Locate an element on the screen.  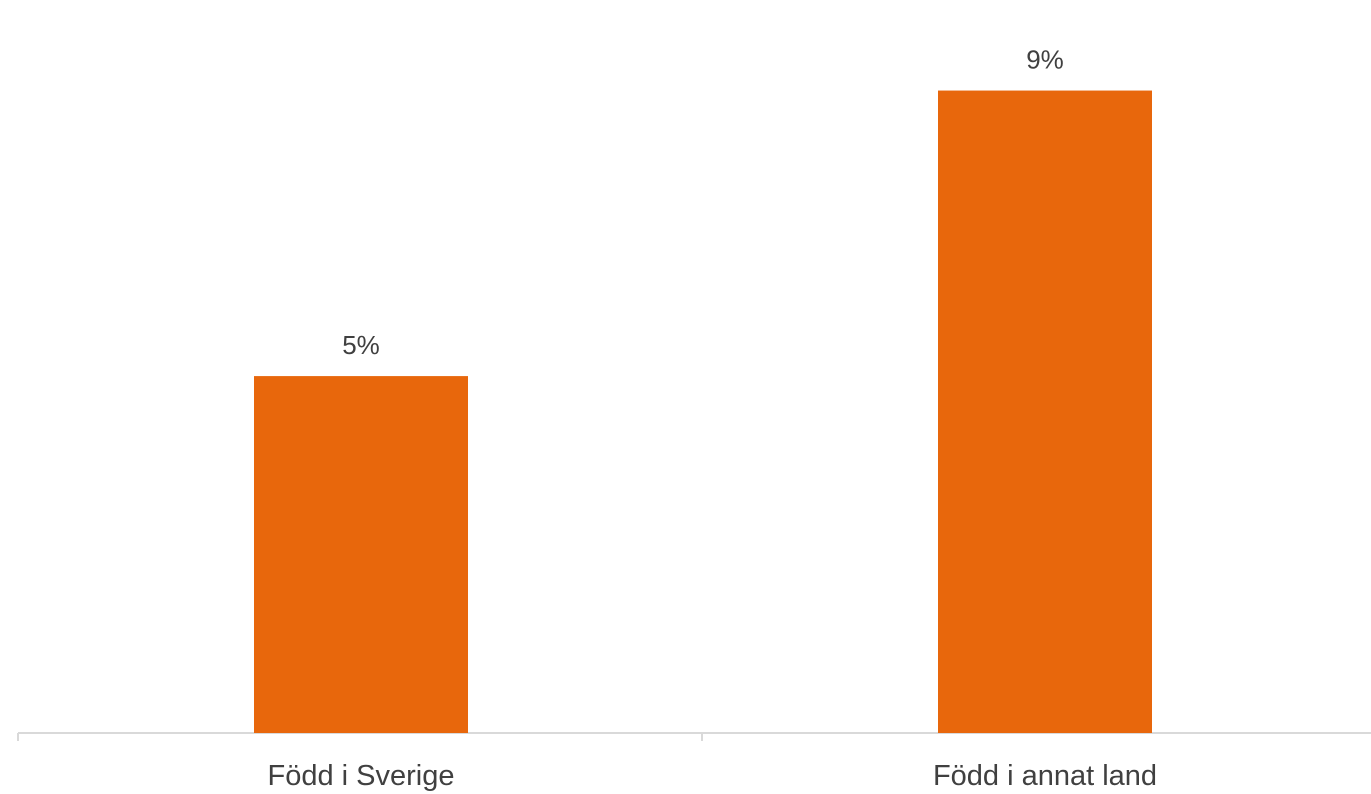
bar-fodd-i-sverige is located at coordinates (361, 554).